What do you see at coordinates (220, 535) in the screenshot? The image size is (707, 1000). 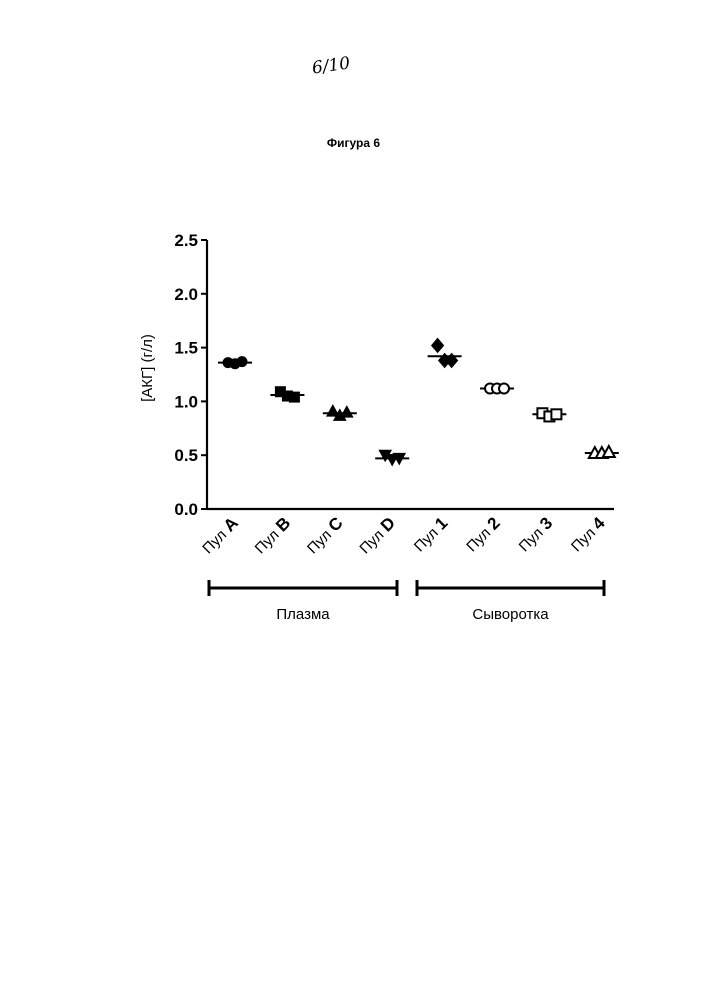 I see `x-tick-label: Пул A` at bounding box center [220, 535].